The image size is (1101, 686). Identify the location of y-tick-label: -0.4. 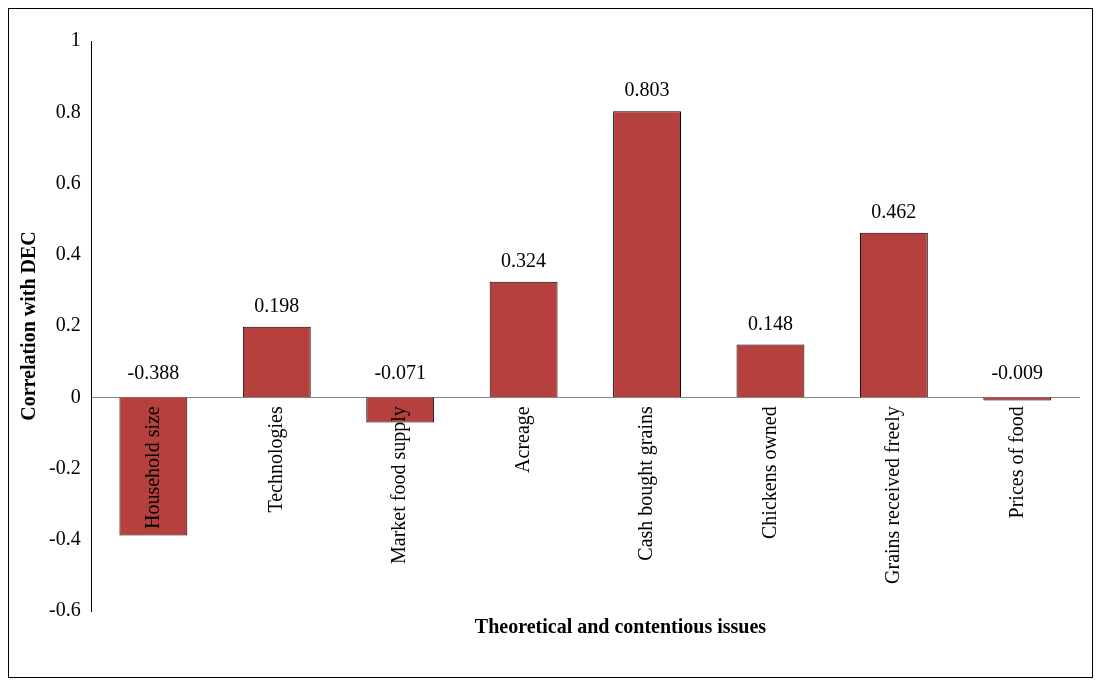
(64, 538).